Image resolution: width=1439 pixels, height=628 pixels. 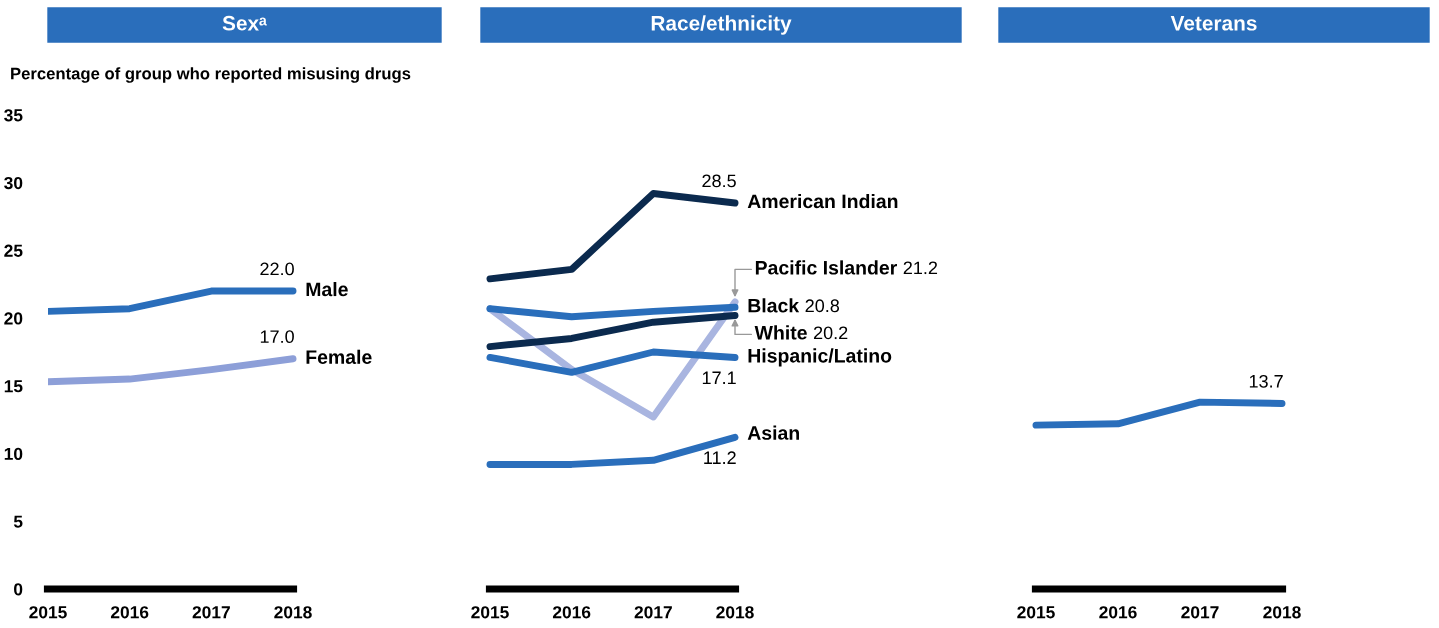 What do you see at coordinates (277, 269) in the screenshot?
I see `data-label: 22.0` at bounding box center [277, 269].